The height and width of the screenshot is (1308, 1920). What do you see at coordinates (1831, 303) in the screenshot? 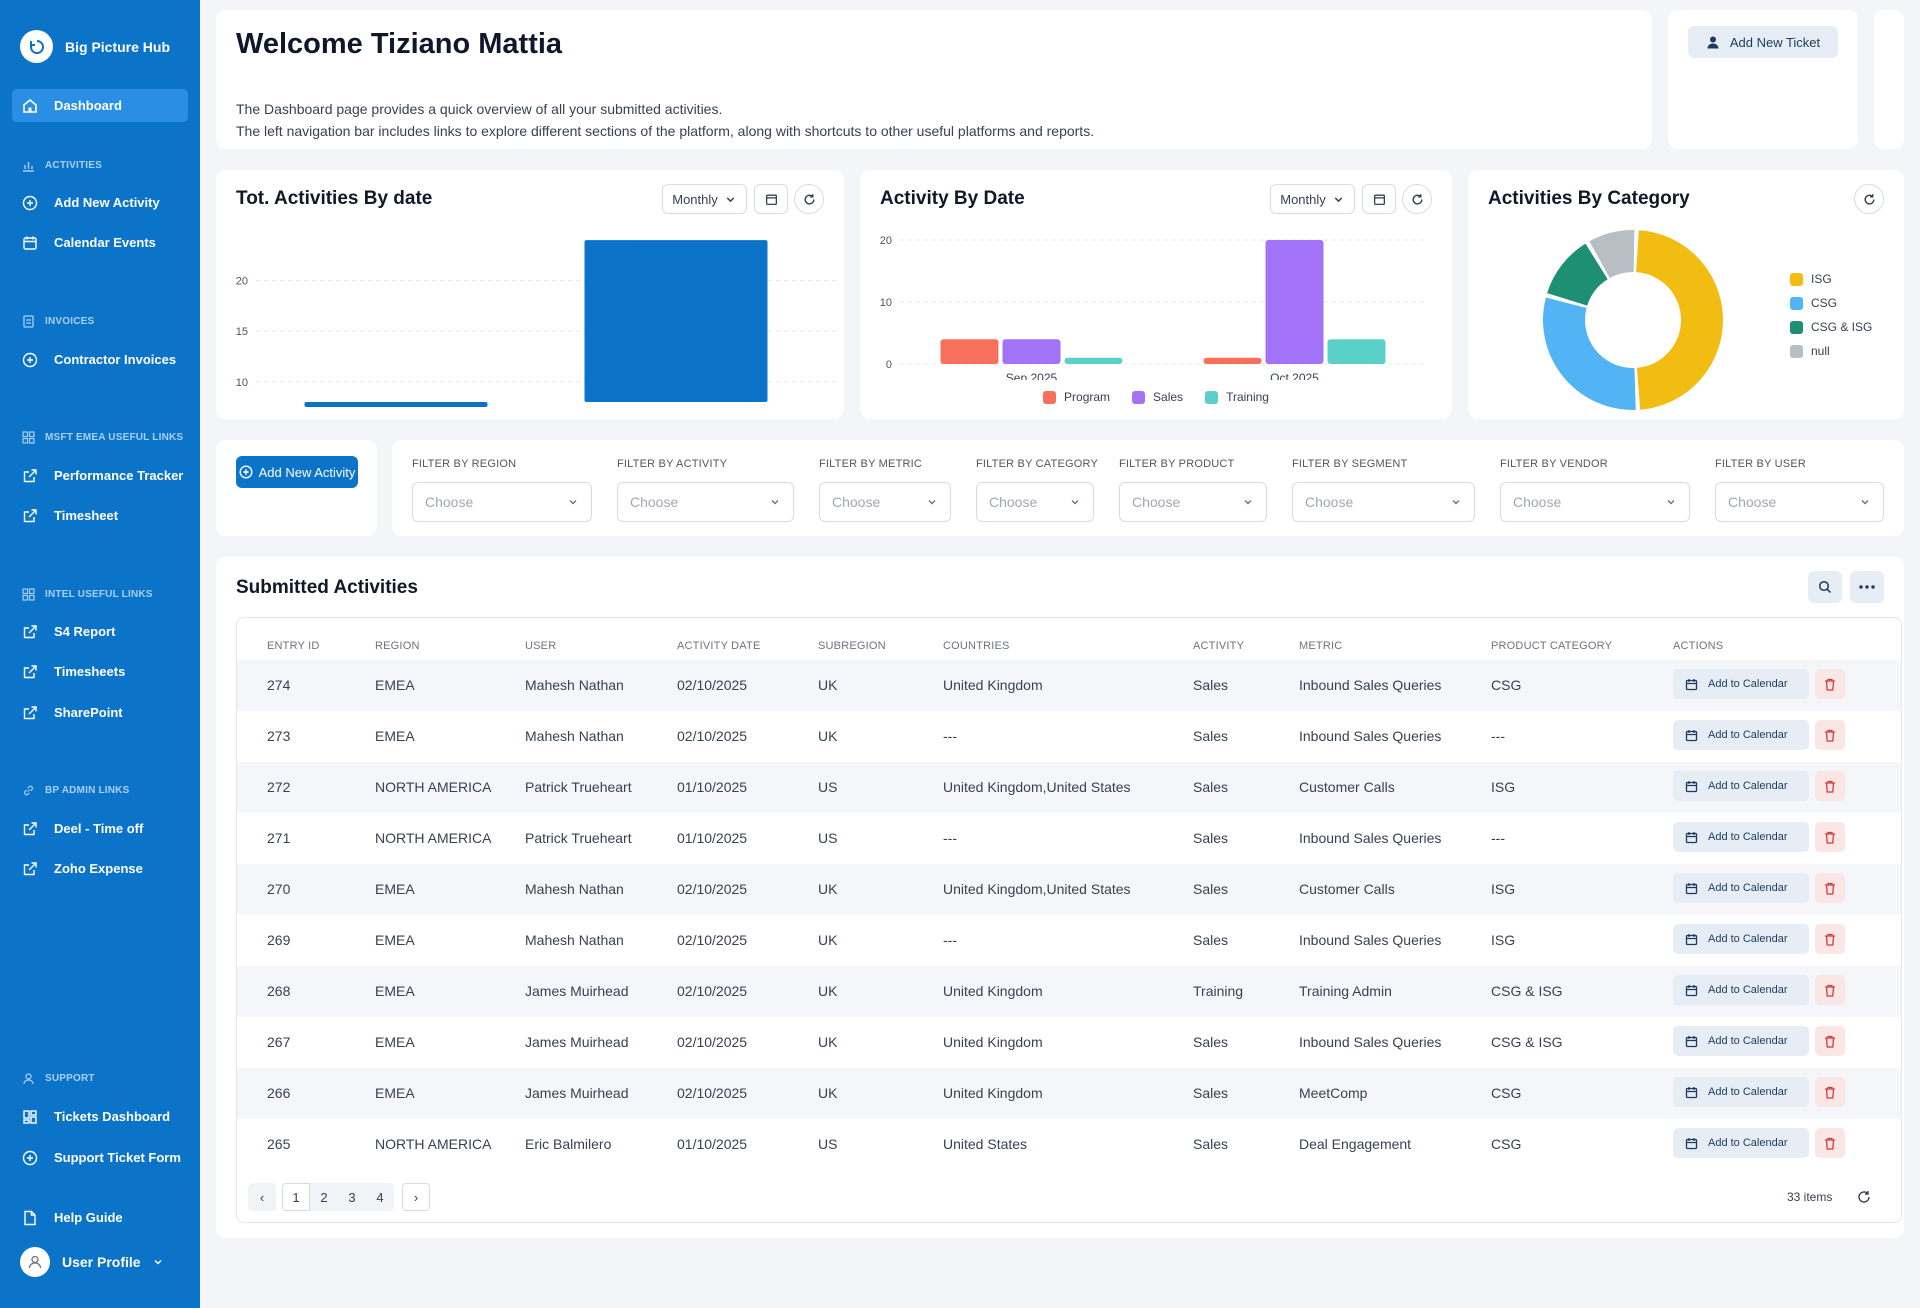
I see `legend-item-csg: CSG` at bounding box center [1831, 303].